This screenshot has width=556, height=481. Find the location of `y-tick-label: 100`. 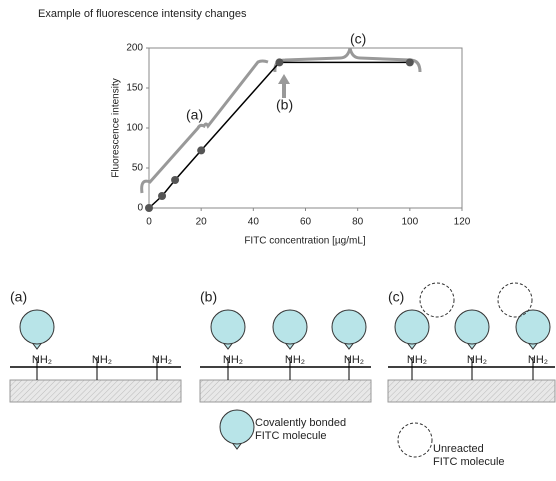

y-tick-label: 100 is located at coordinates (134, 128).